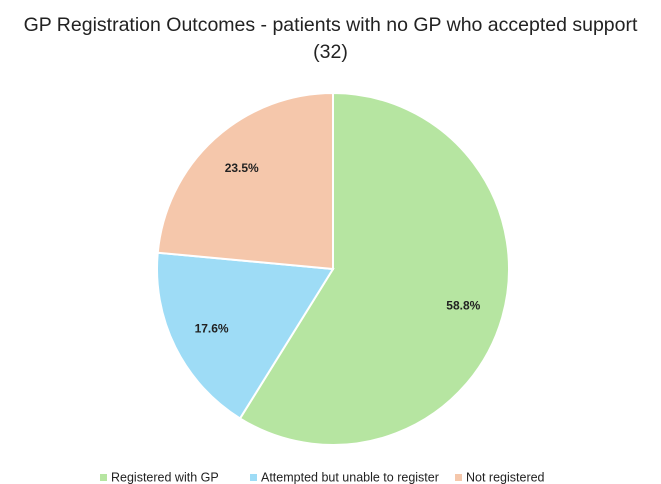 This screenshot has height=484, width=661. What do you see at coordinates (165, 477) in the screenshot?
I see `legend-label: Registered with GP` at bounding box center [165, 477].